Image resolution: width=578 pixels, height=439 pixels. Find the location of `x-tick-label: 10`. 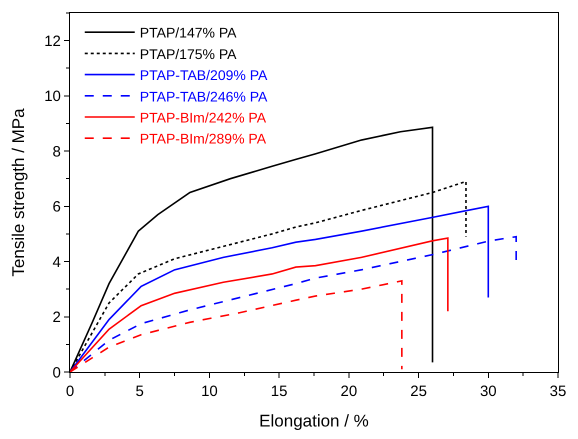

x-tick-label: 10 is located at coordinates (209, 391).